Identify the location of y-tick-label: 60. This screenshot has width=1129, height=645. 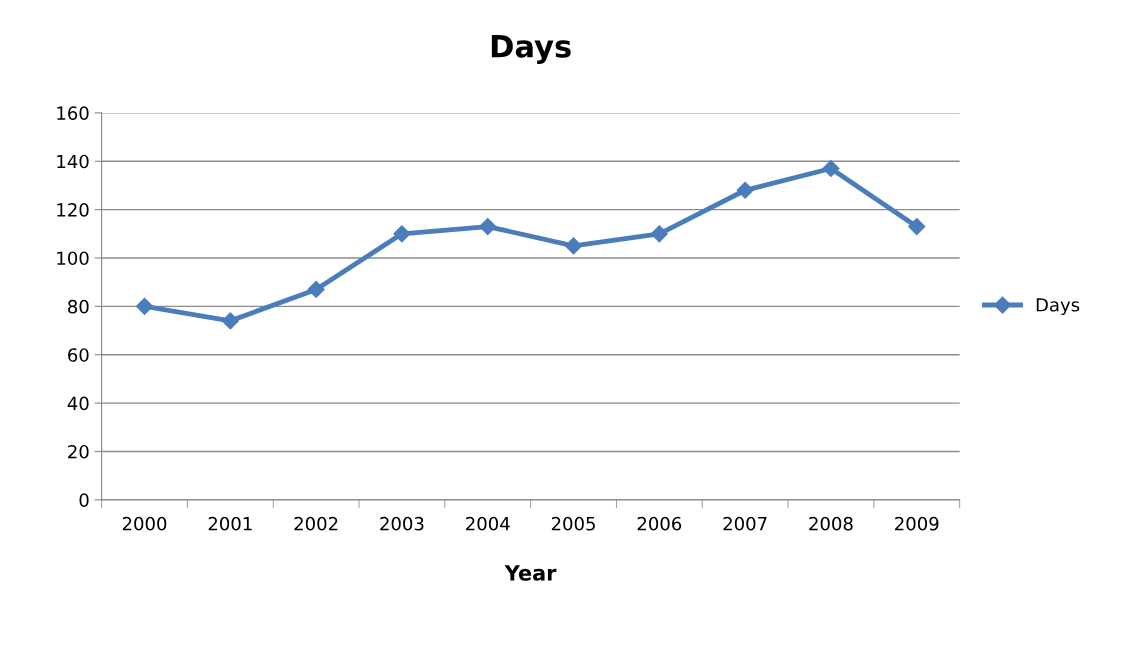
(78, 355).